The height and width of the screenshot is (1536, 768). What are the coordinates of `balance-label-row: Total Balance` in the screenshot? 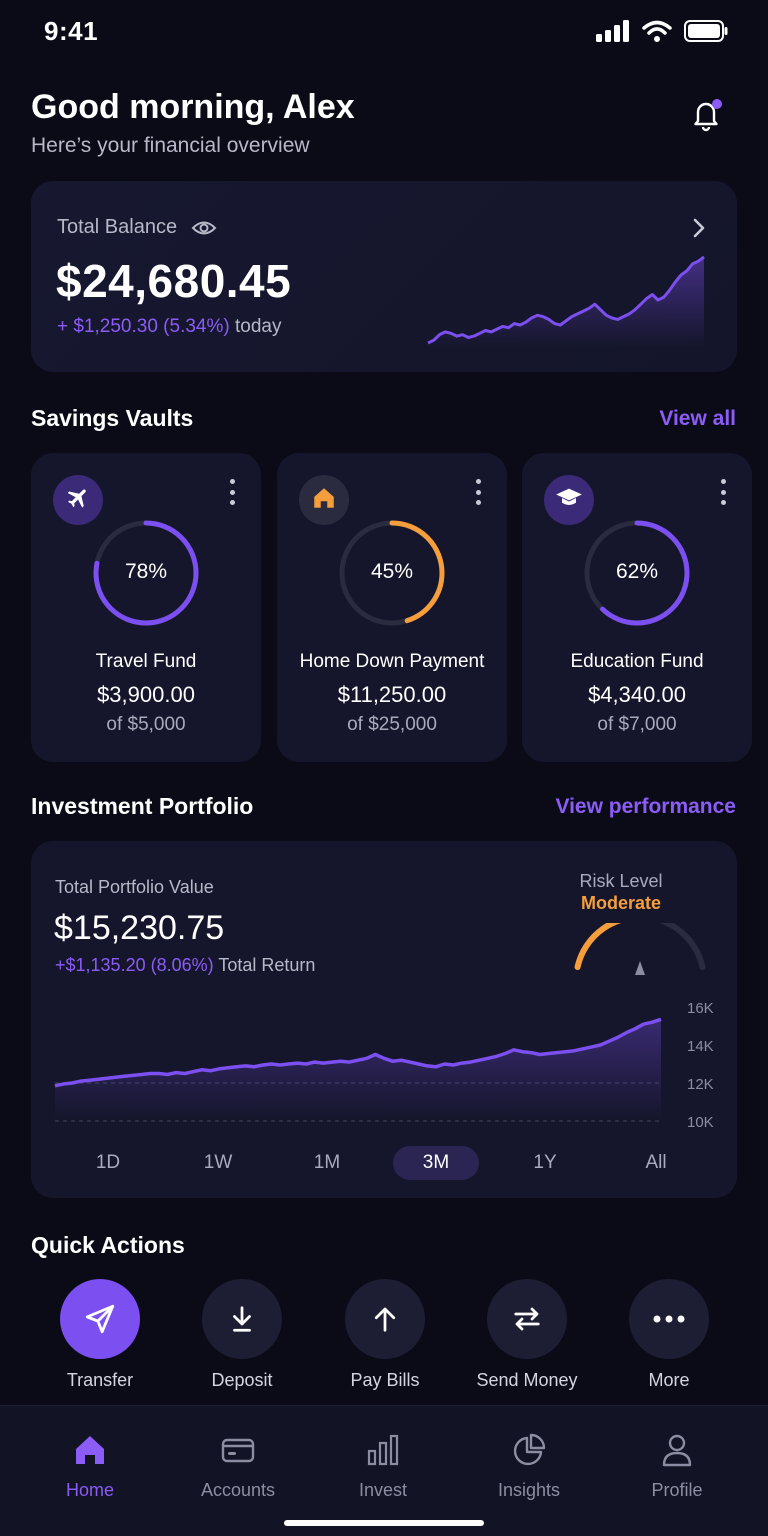 It's located at (137, 227).